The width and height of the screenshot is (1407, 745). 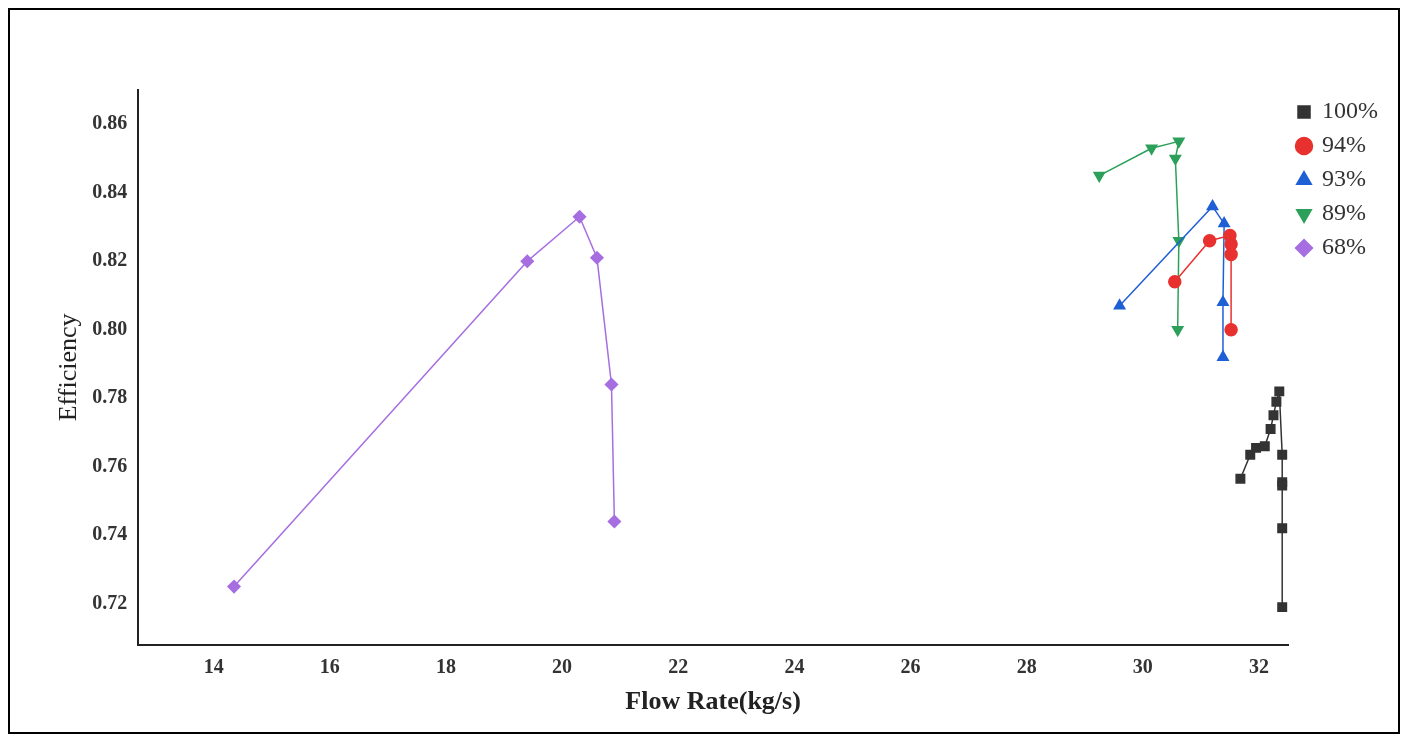 I want to click on y-tick-label: 0.74, so click(x=110, y=533).